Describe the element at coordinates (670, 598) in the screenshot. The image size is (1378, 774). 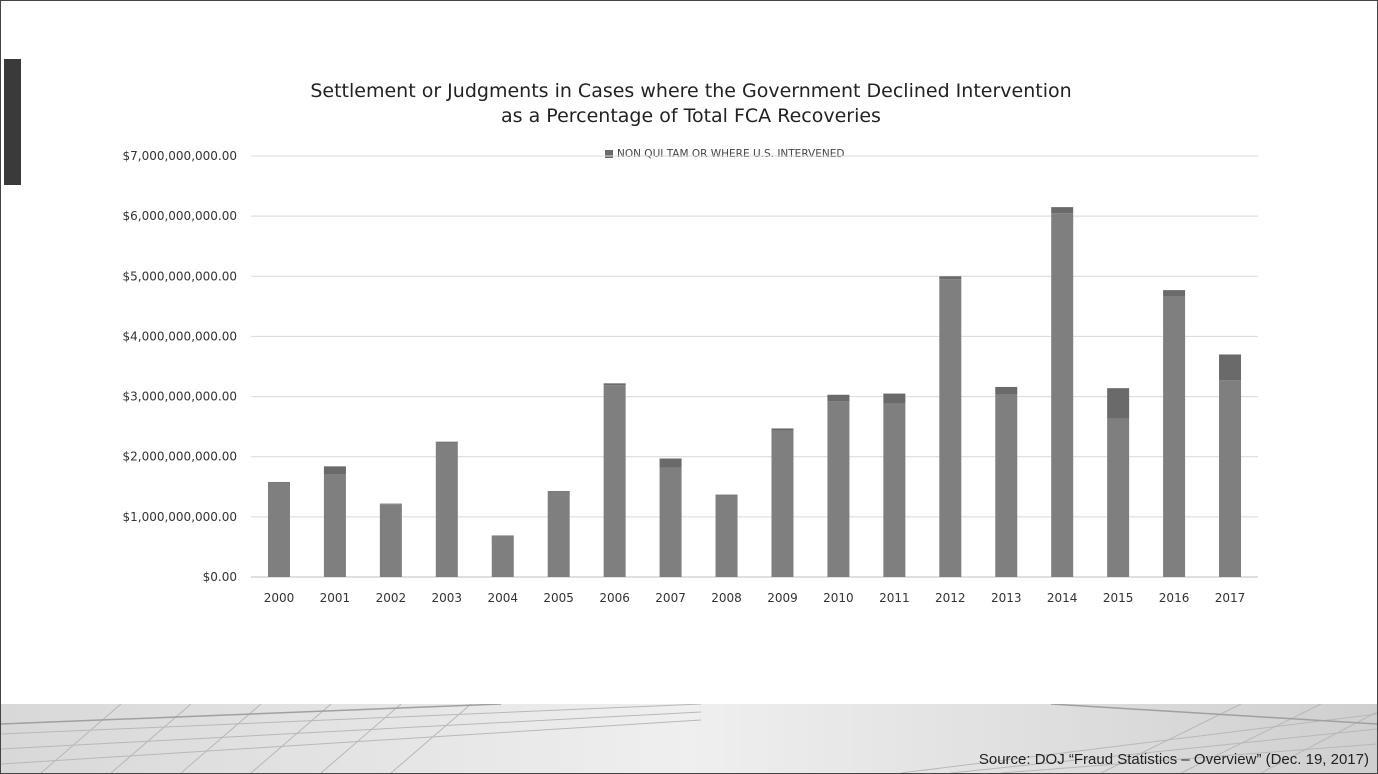
I see `x-tick-label: 2007` at that location.